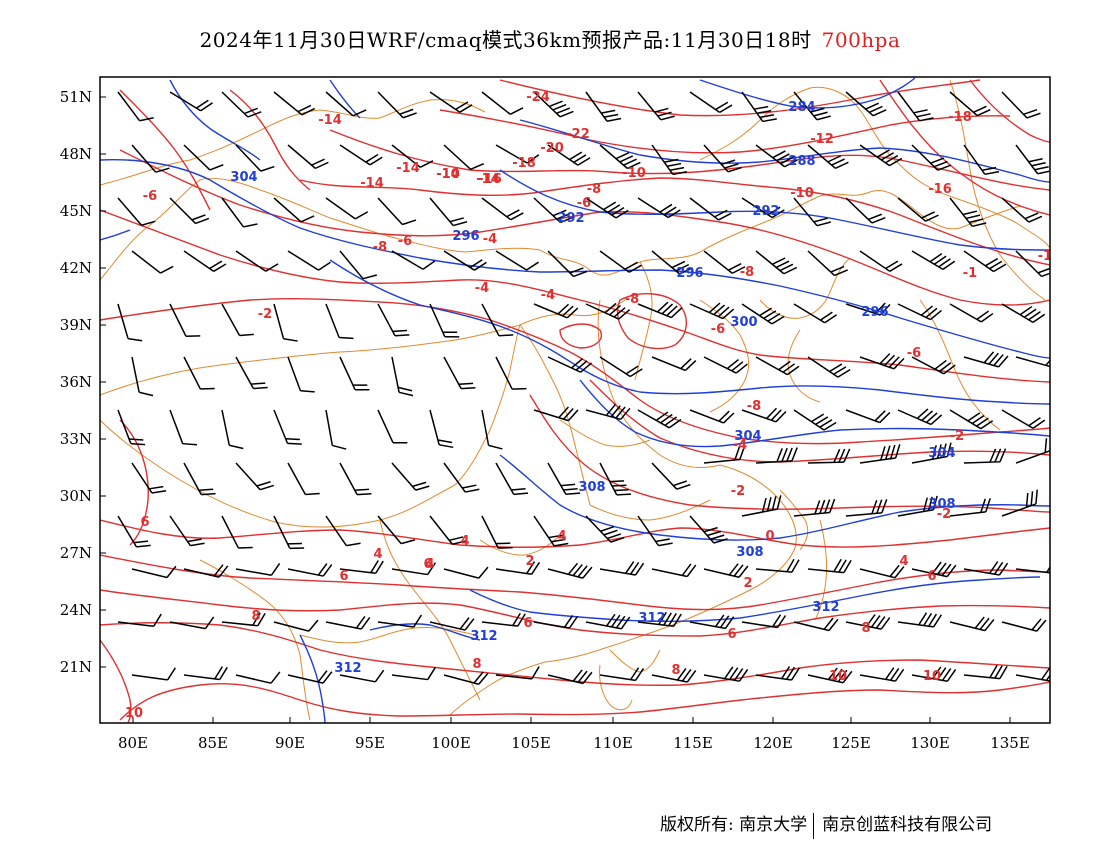 The image size is (1100, 850). Describe the element at coordinates (290, 743) in the screenshot. I see `lon-label: 90E` at that location.